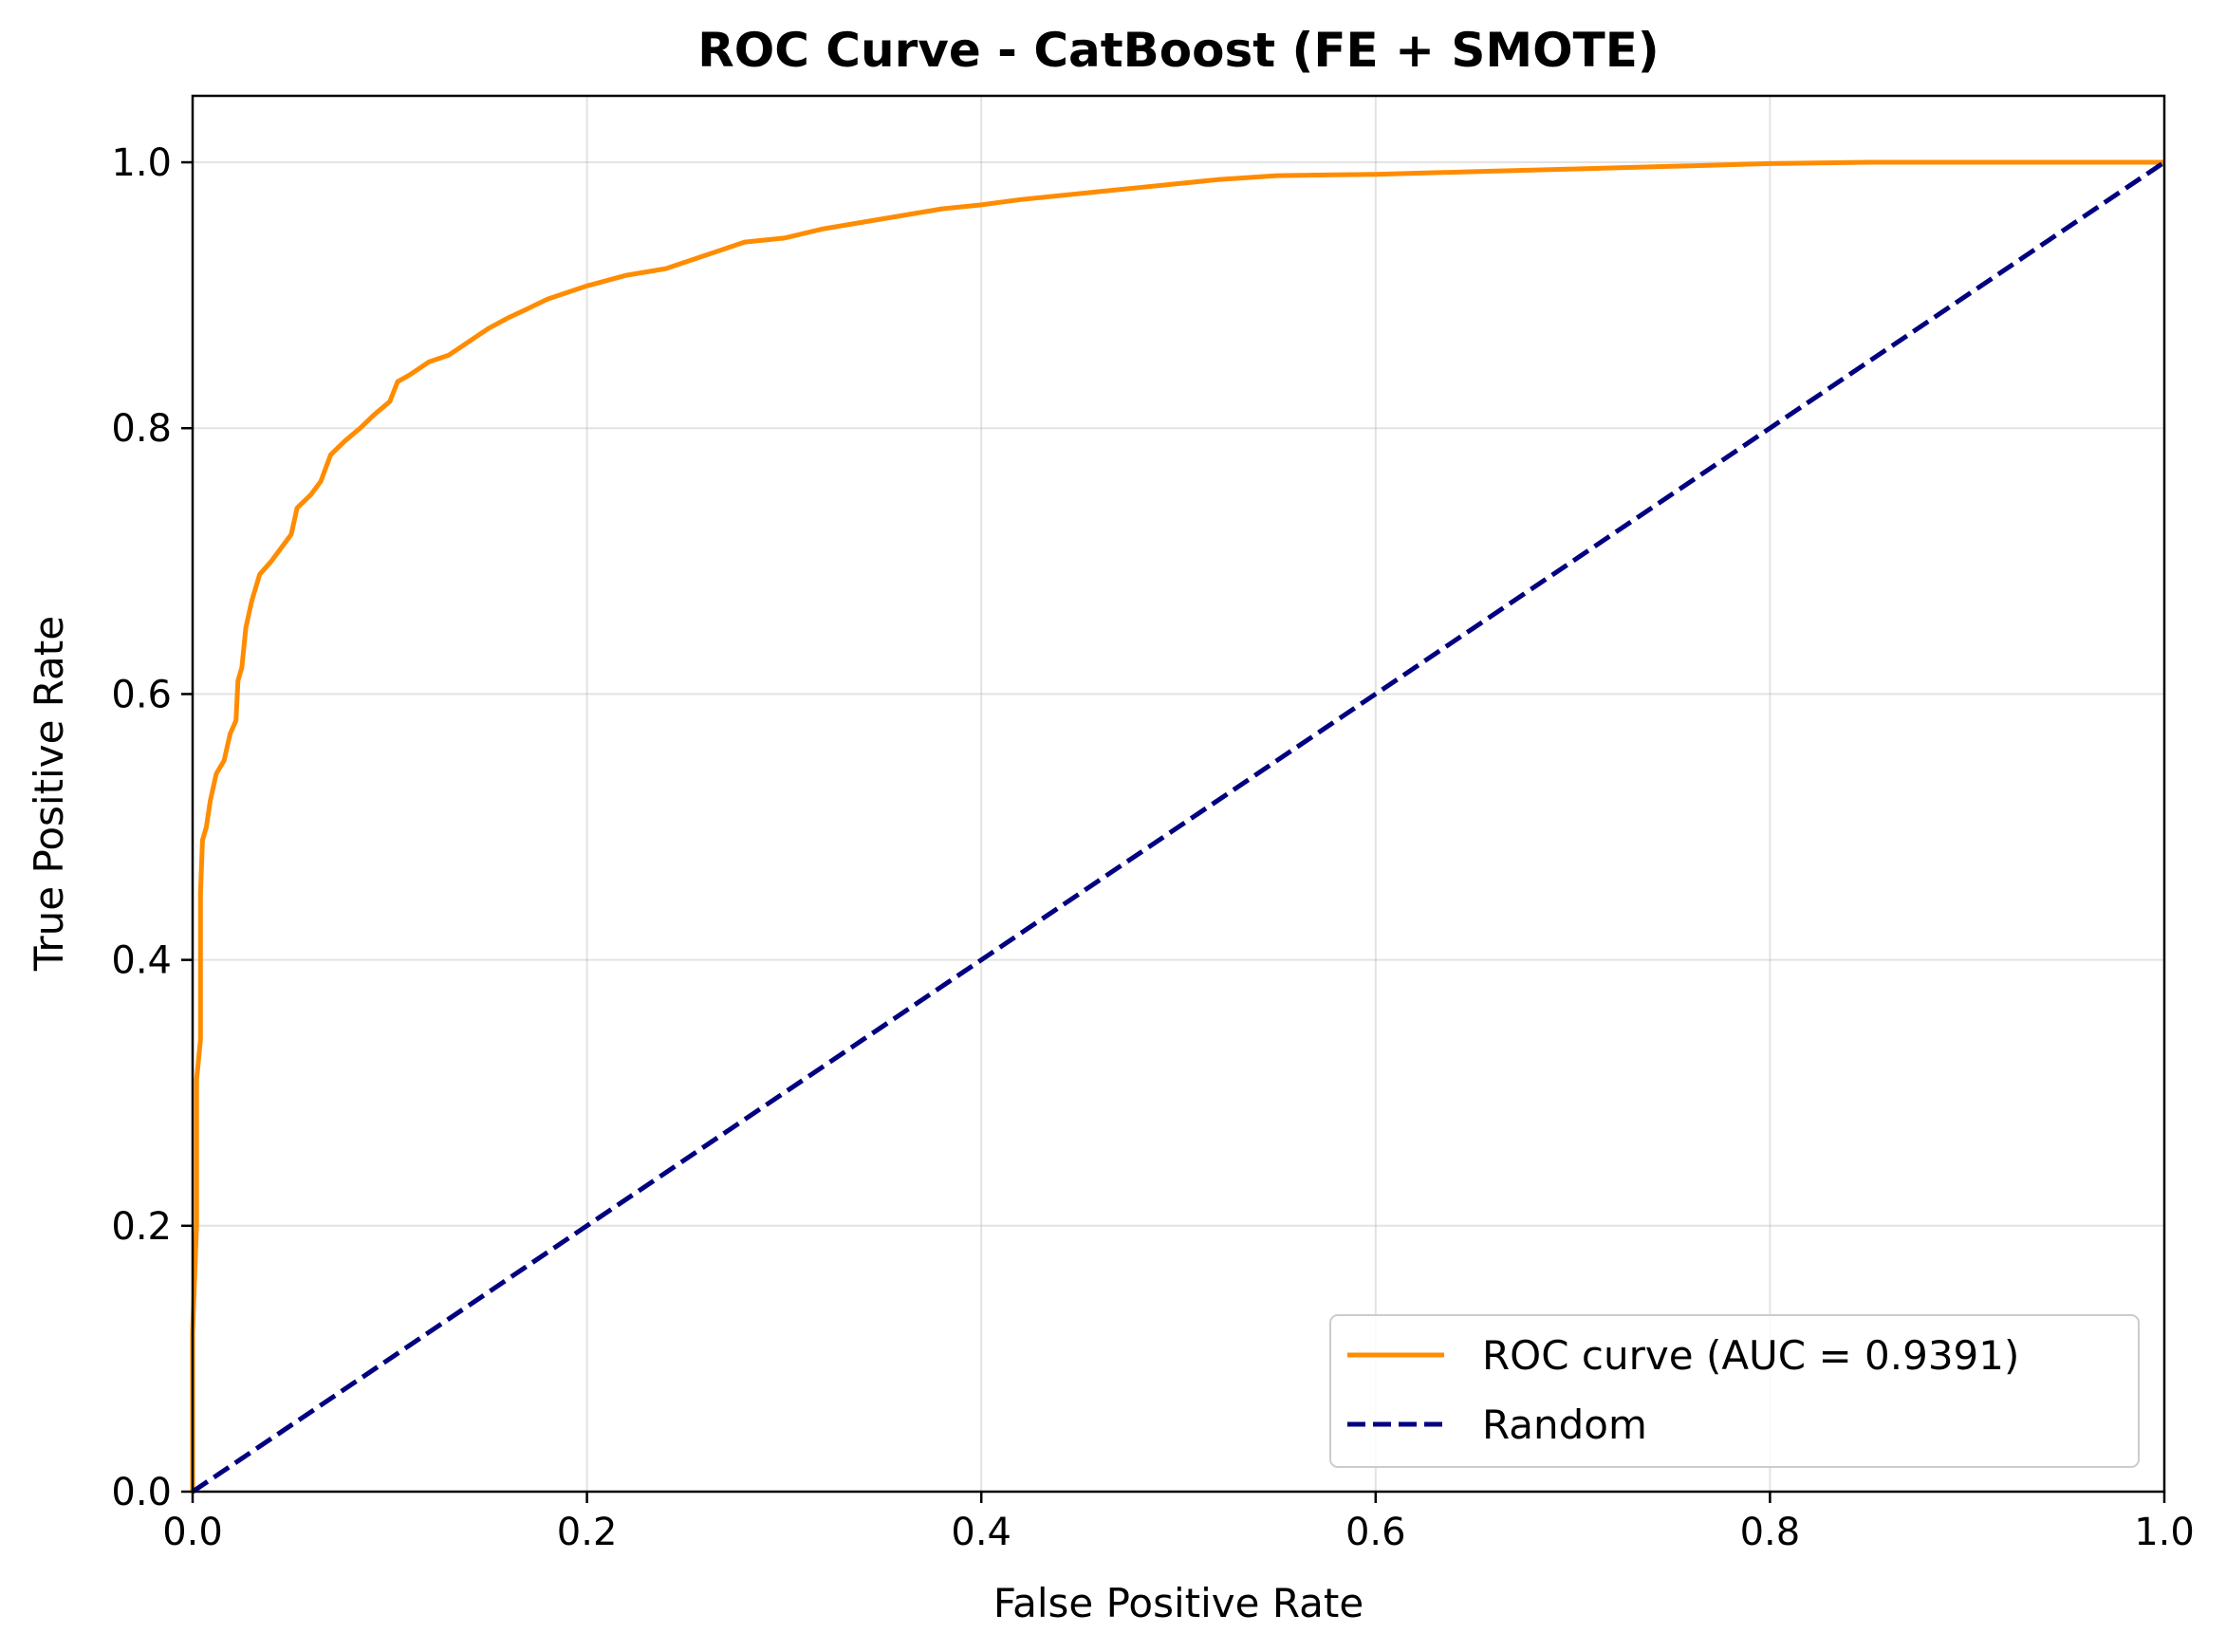 This screenshot has height=1652, width=2226. Describe the element at coordinates (1178, 1603) in the screenshot. I see `x-axis-label: False Positive Rate` at that location.